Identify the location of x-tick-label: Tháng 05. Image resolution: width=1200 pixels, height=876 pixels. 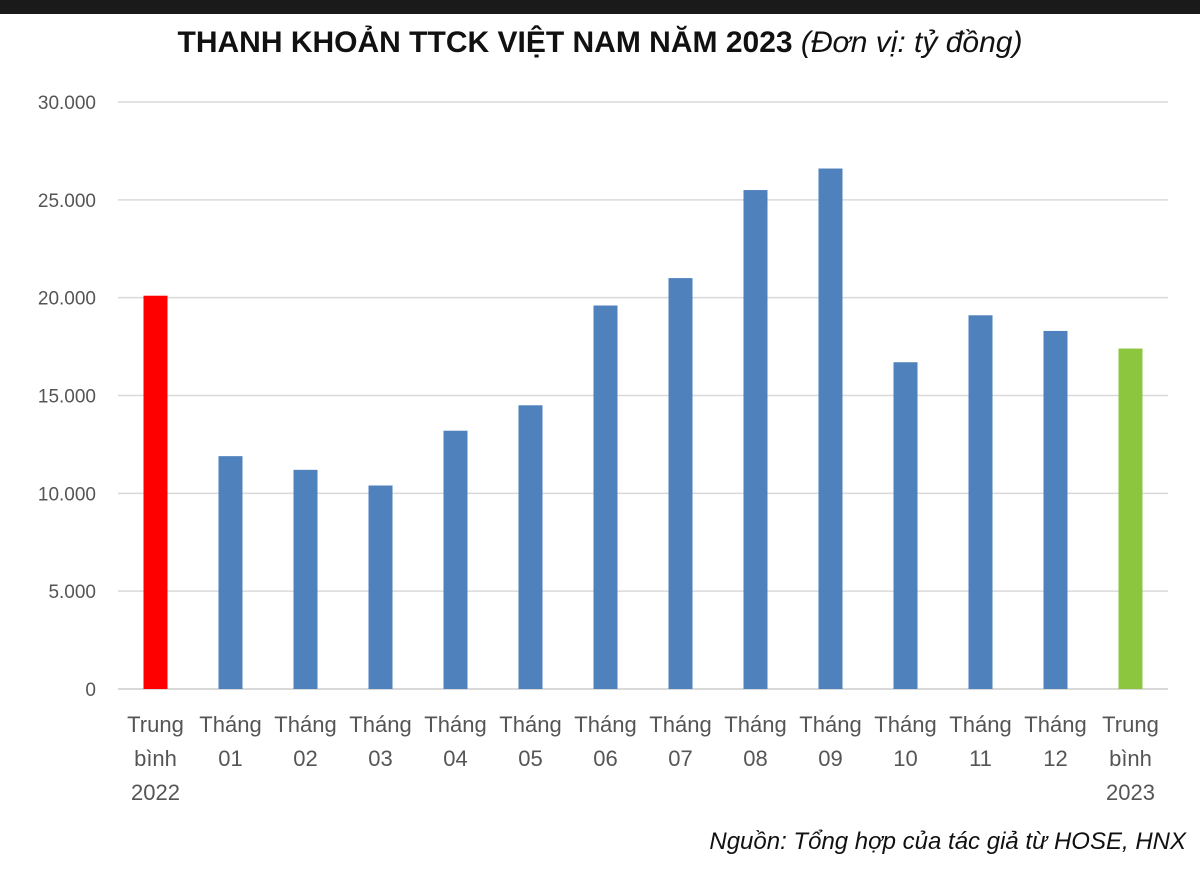
(530, 741).